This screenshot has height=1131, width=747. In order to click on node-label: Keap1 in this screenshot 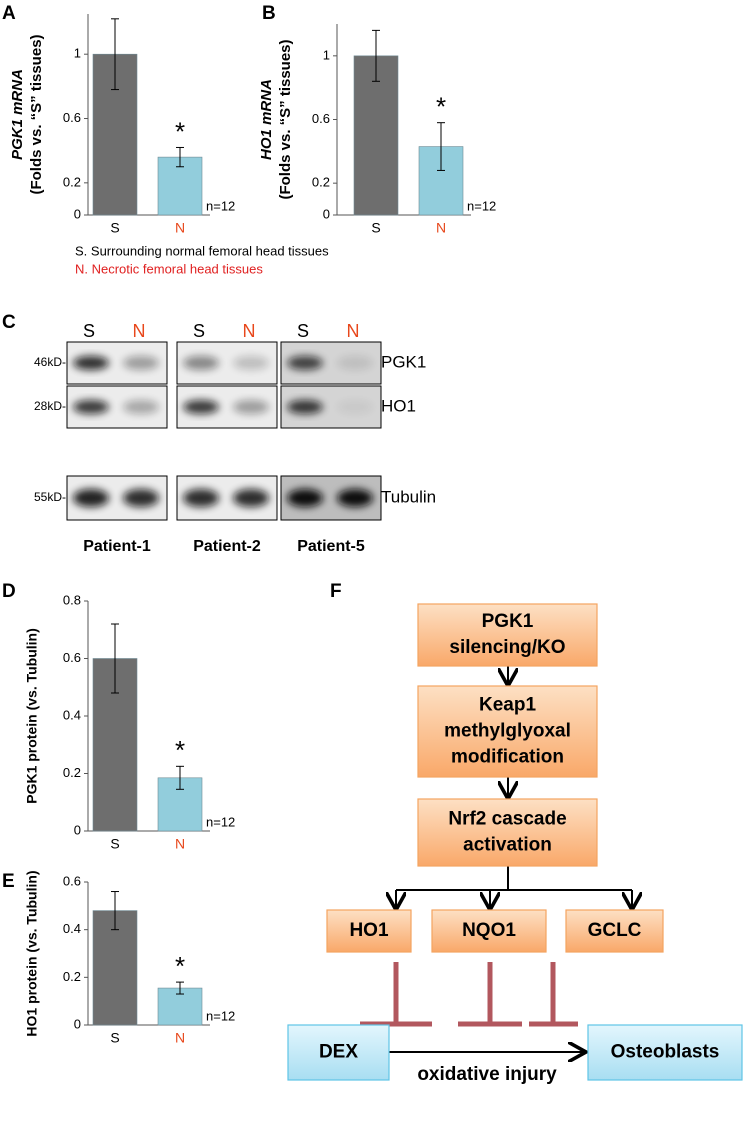, I will do `click(507, 705)`.